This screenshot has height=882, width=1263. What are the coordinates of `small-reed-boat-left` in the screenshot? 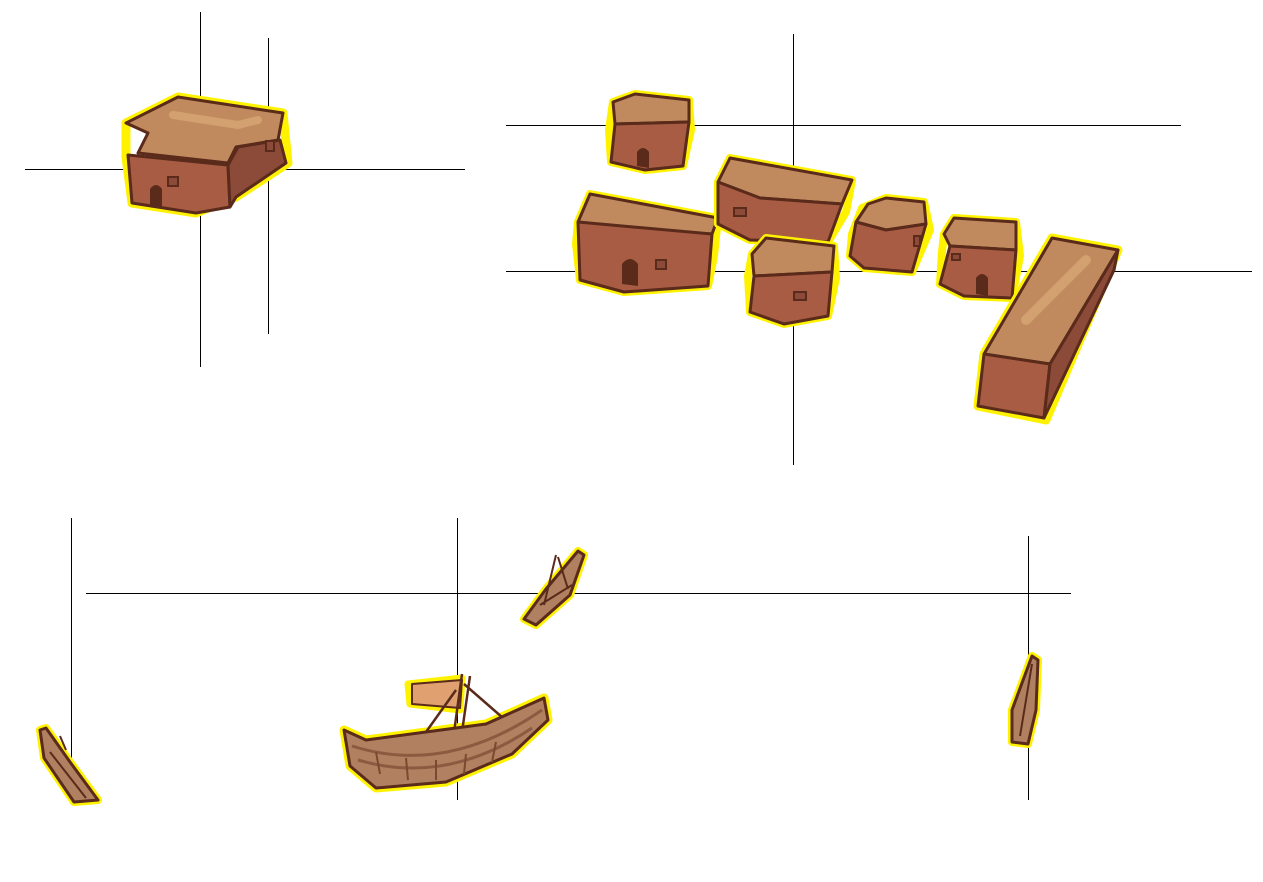 It's located at (69, 764).